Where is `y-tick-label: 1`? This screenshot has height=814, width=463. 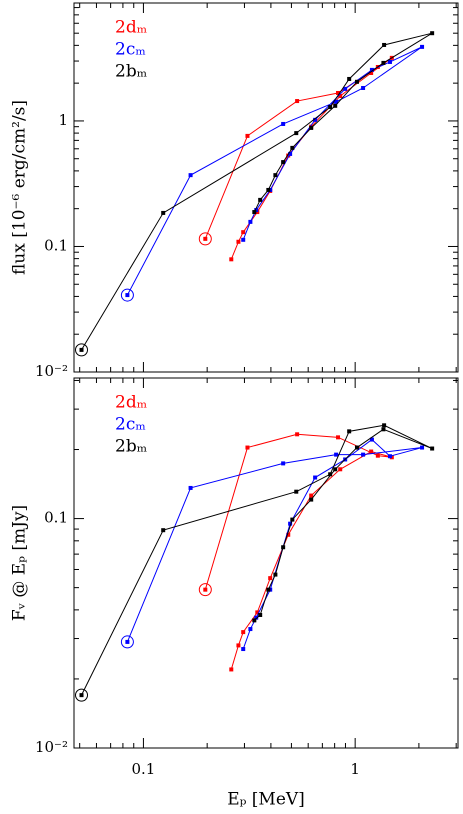 y-tick-label: 1 is located at coordinates (63, 120).